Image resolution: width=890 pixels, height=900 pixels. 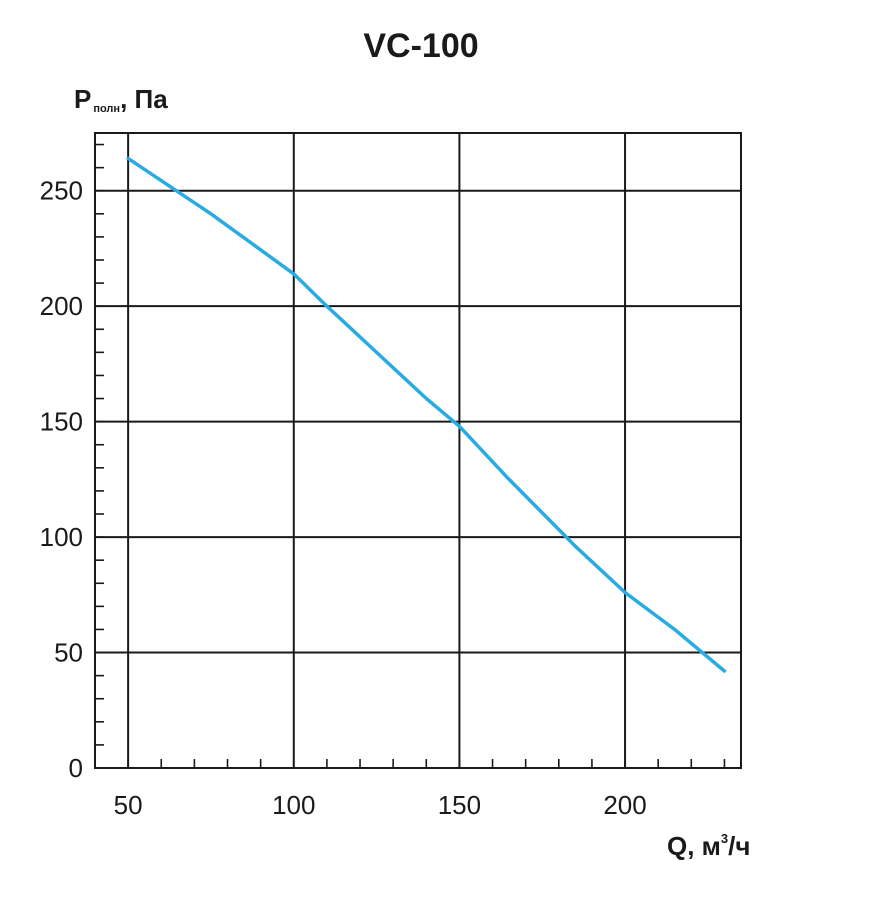 I want to click on x-axis-label-unit: /ч, so click(x=739, y=846).